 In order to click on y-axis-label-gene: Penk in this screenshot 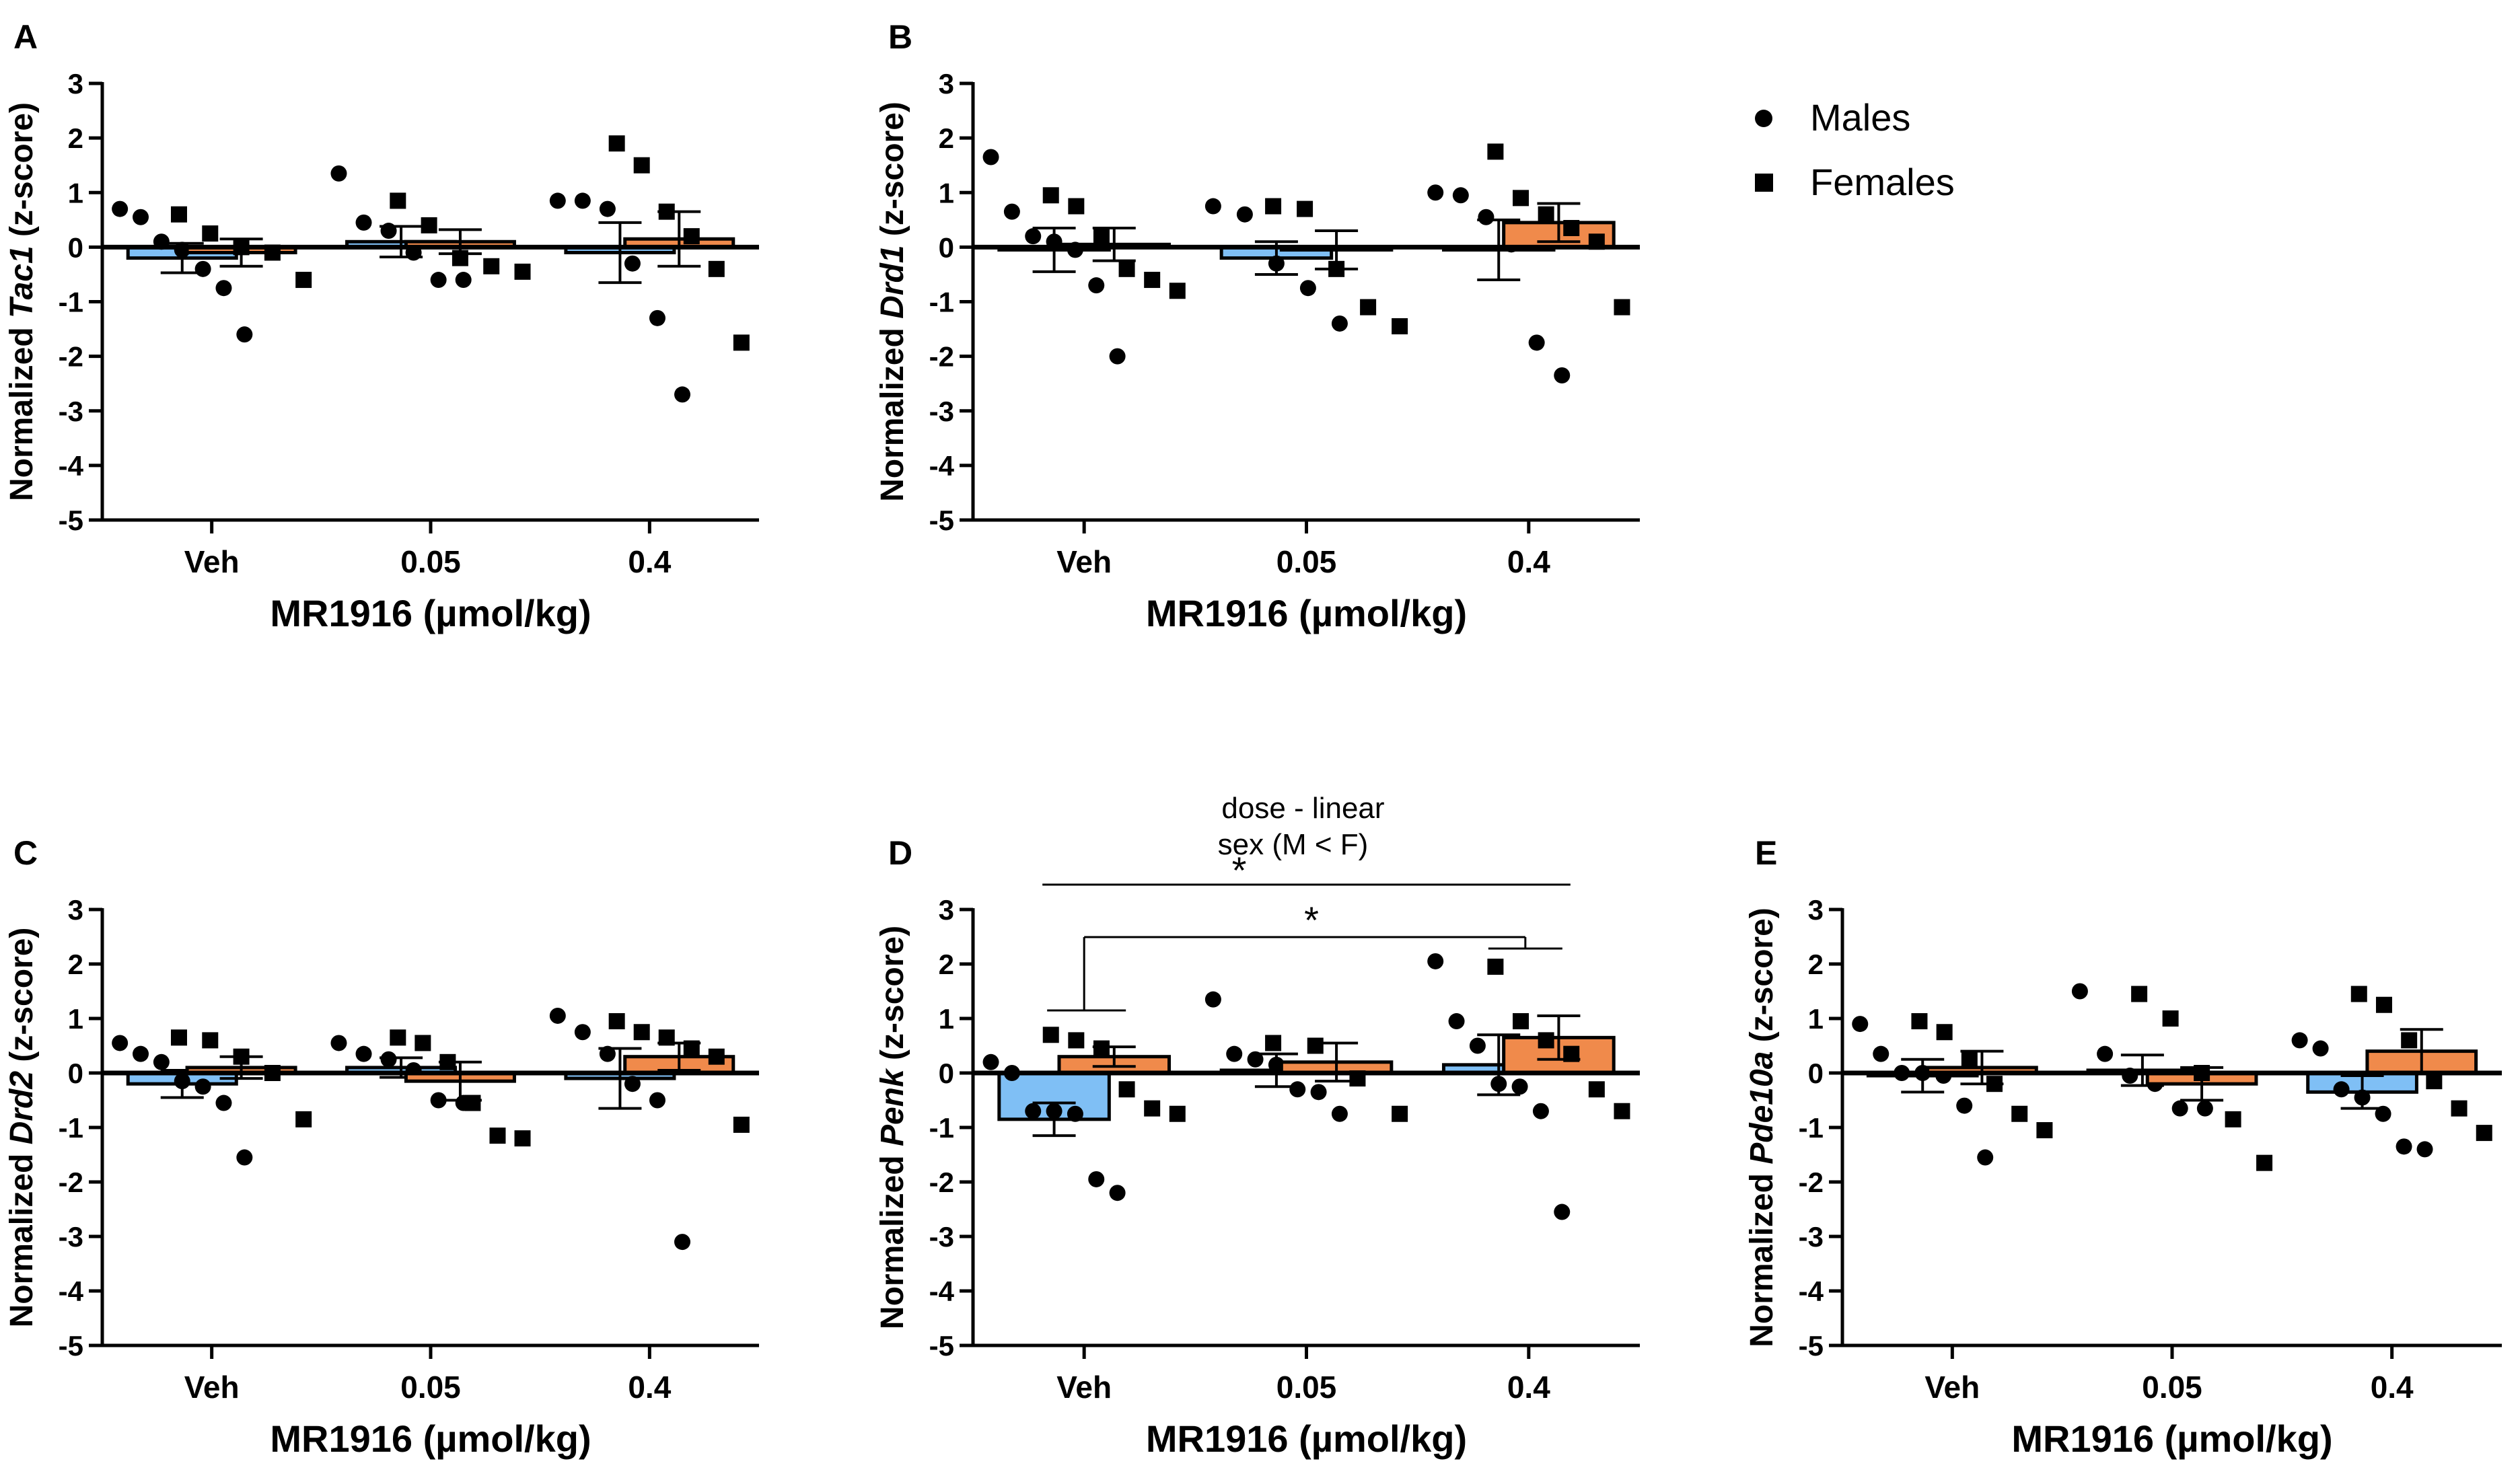, I will do `click(892, 1107)`.